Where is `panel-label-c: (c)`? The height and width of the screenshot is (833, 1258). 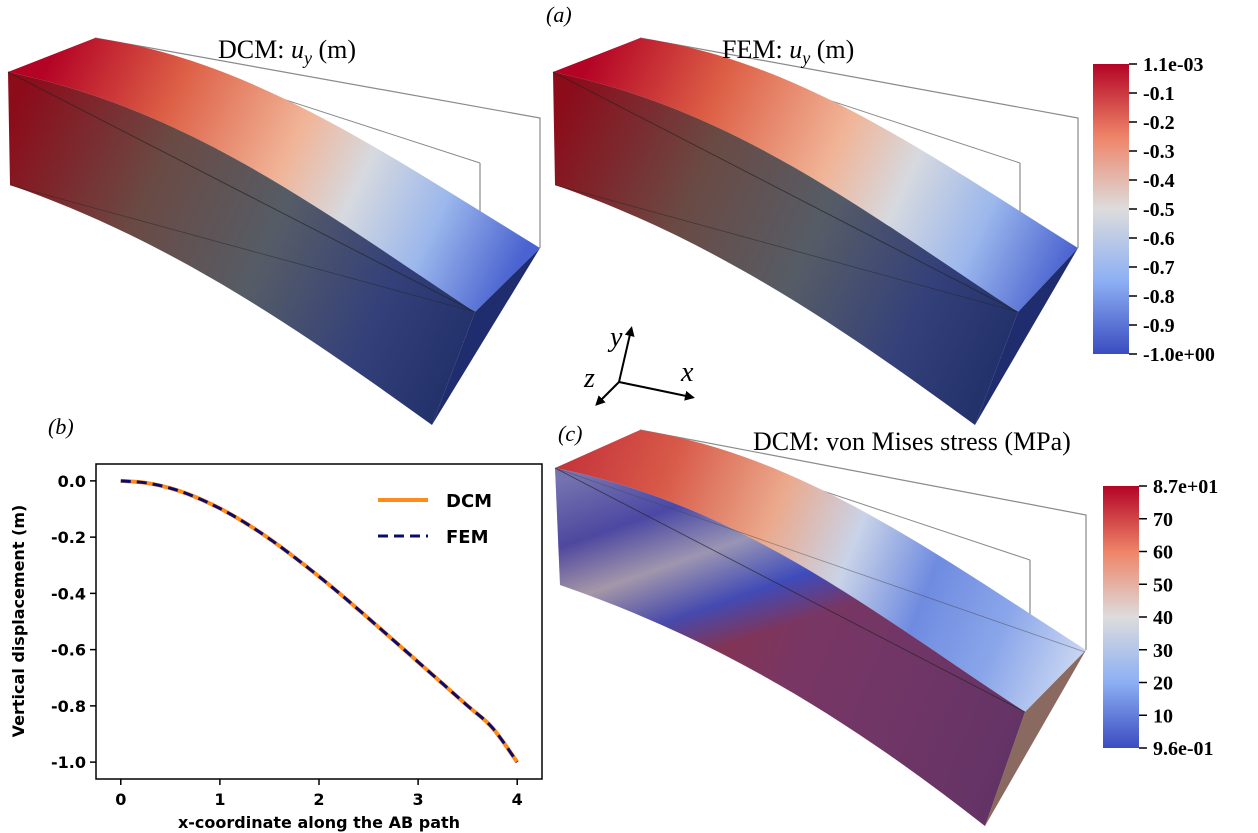
panel-label-c: (c) is located at coordinates (570, 433).